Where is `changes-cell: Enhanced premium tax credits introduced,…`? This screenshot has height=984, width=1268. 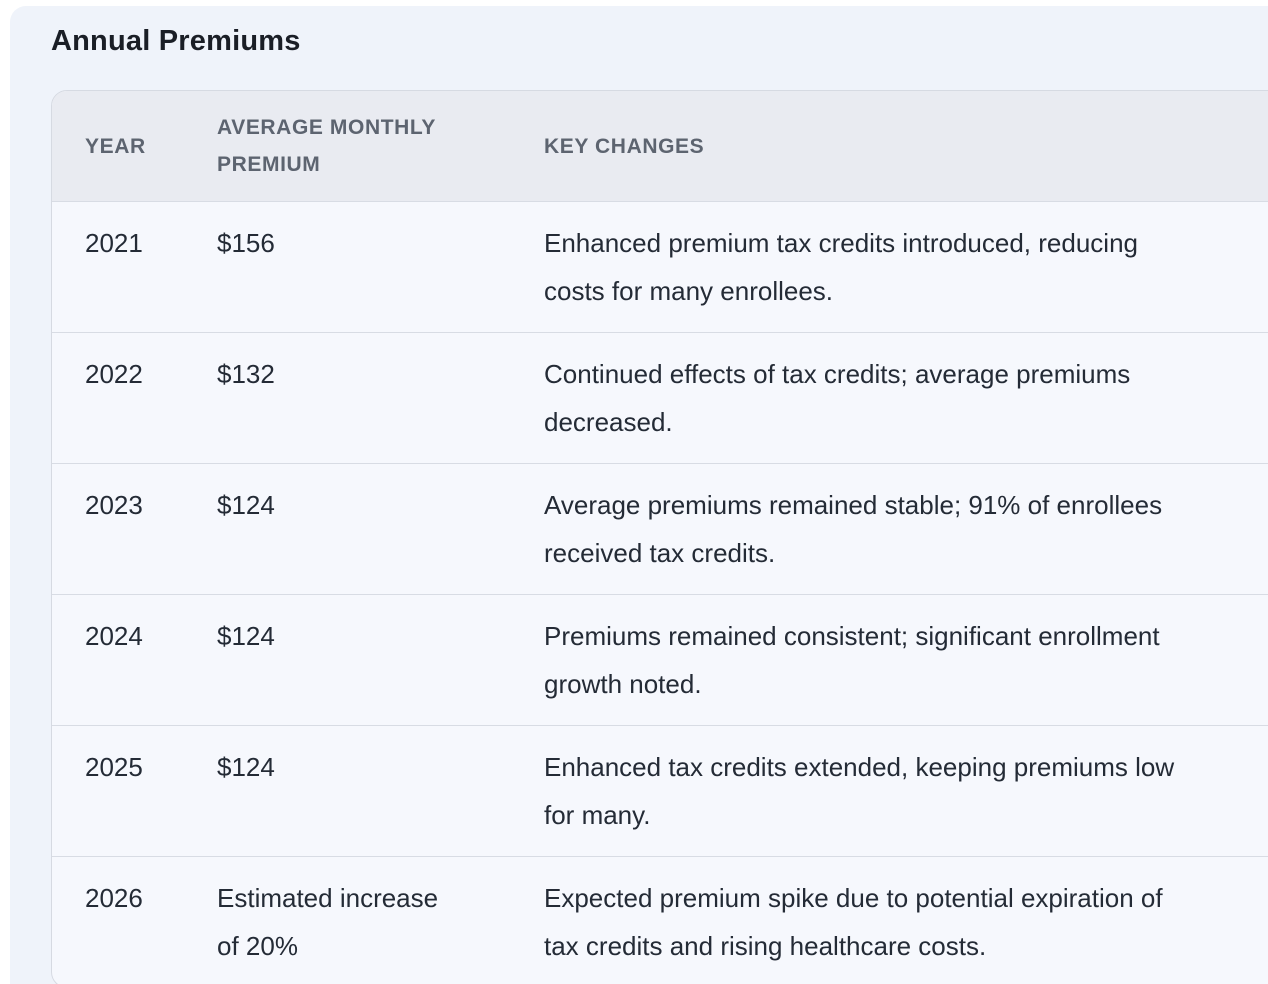
changes-cell: Enhanced premium tax credits introduced,… is located at coordinates (841, 267).